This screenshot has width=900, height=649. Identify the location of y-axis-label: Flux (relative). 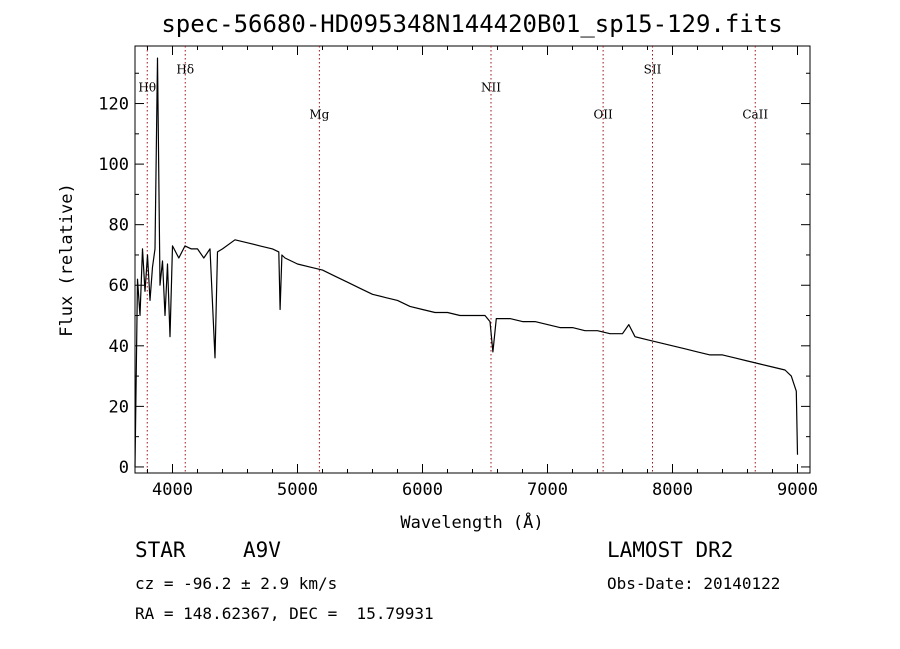
(67, 260).